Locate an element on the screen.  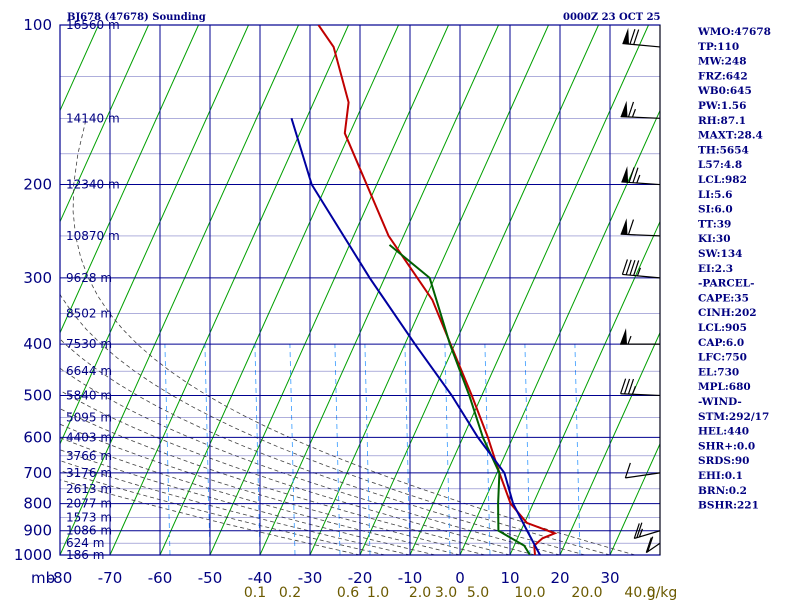
height-label: 5840 m is located at coordinates (89, 395).